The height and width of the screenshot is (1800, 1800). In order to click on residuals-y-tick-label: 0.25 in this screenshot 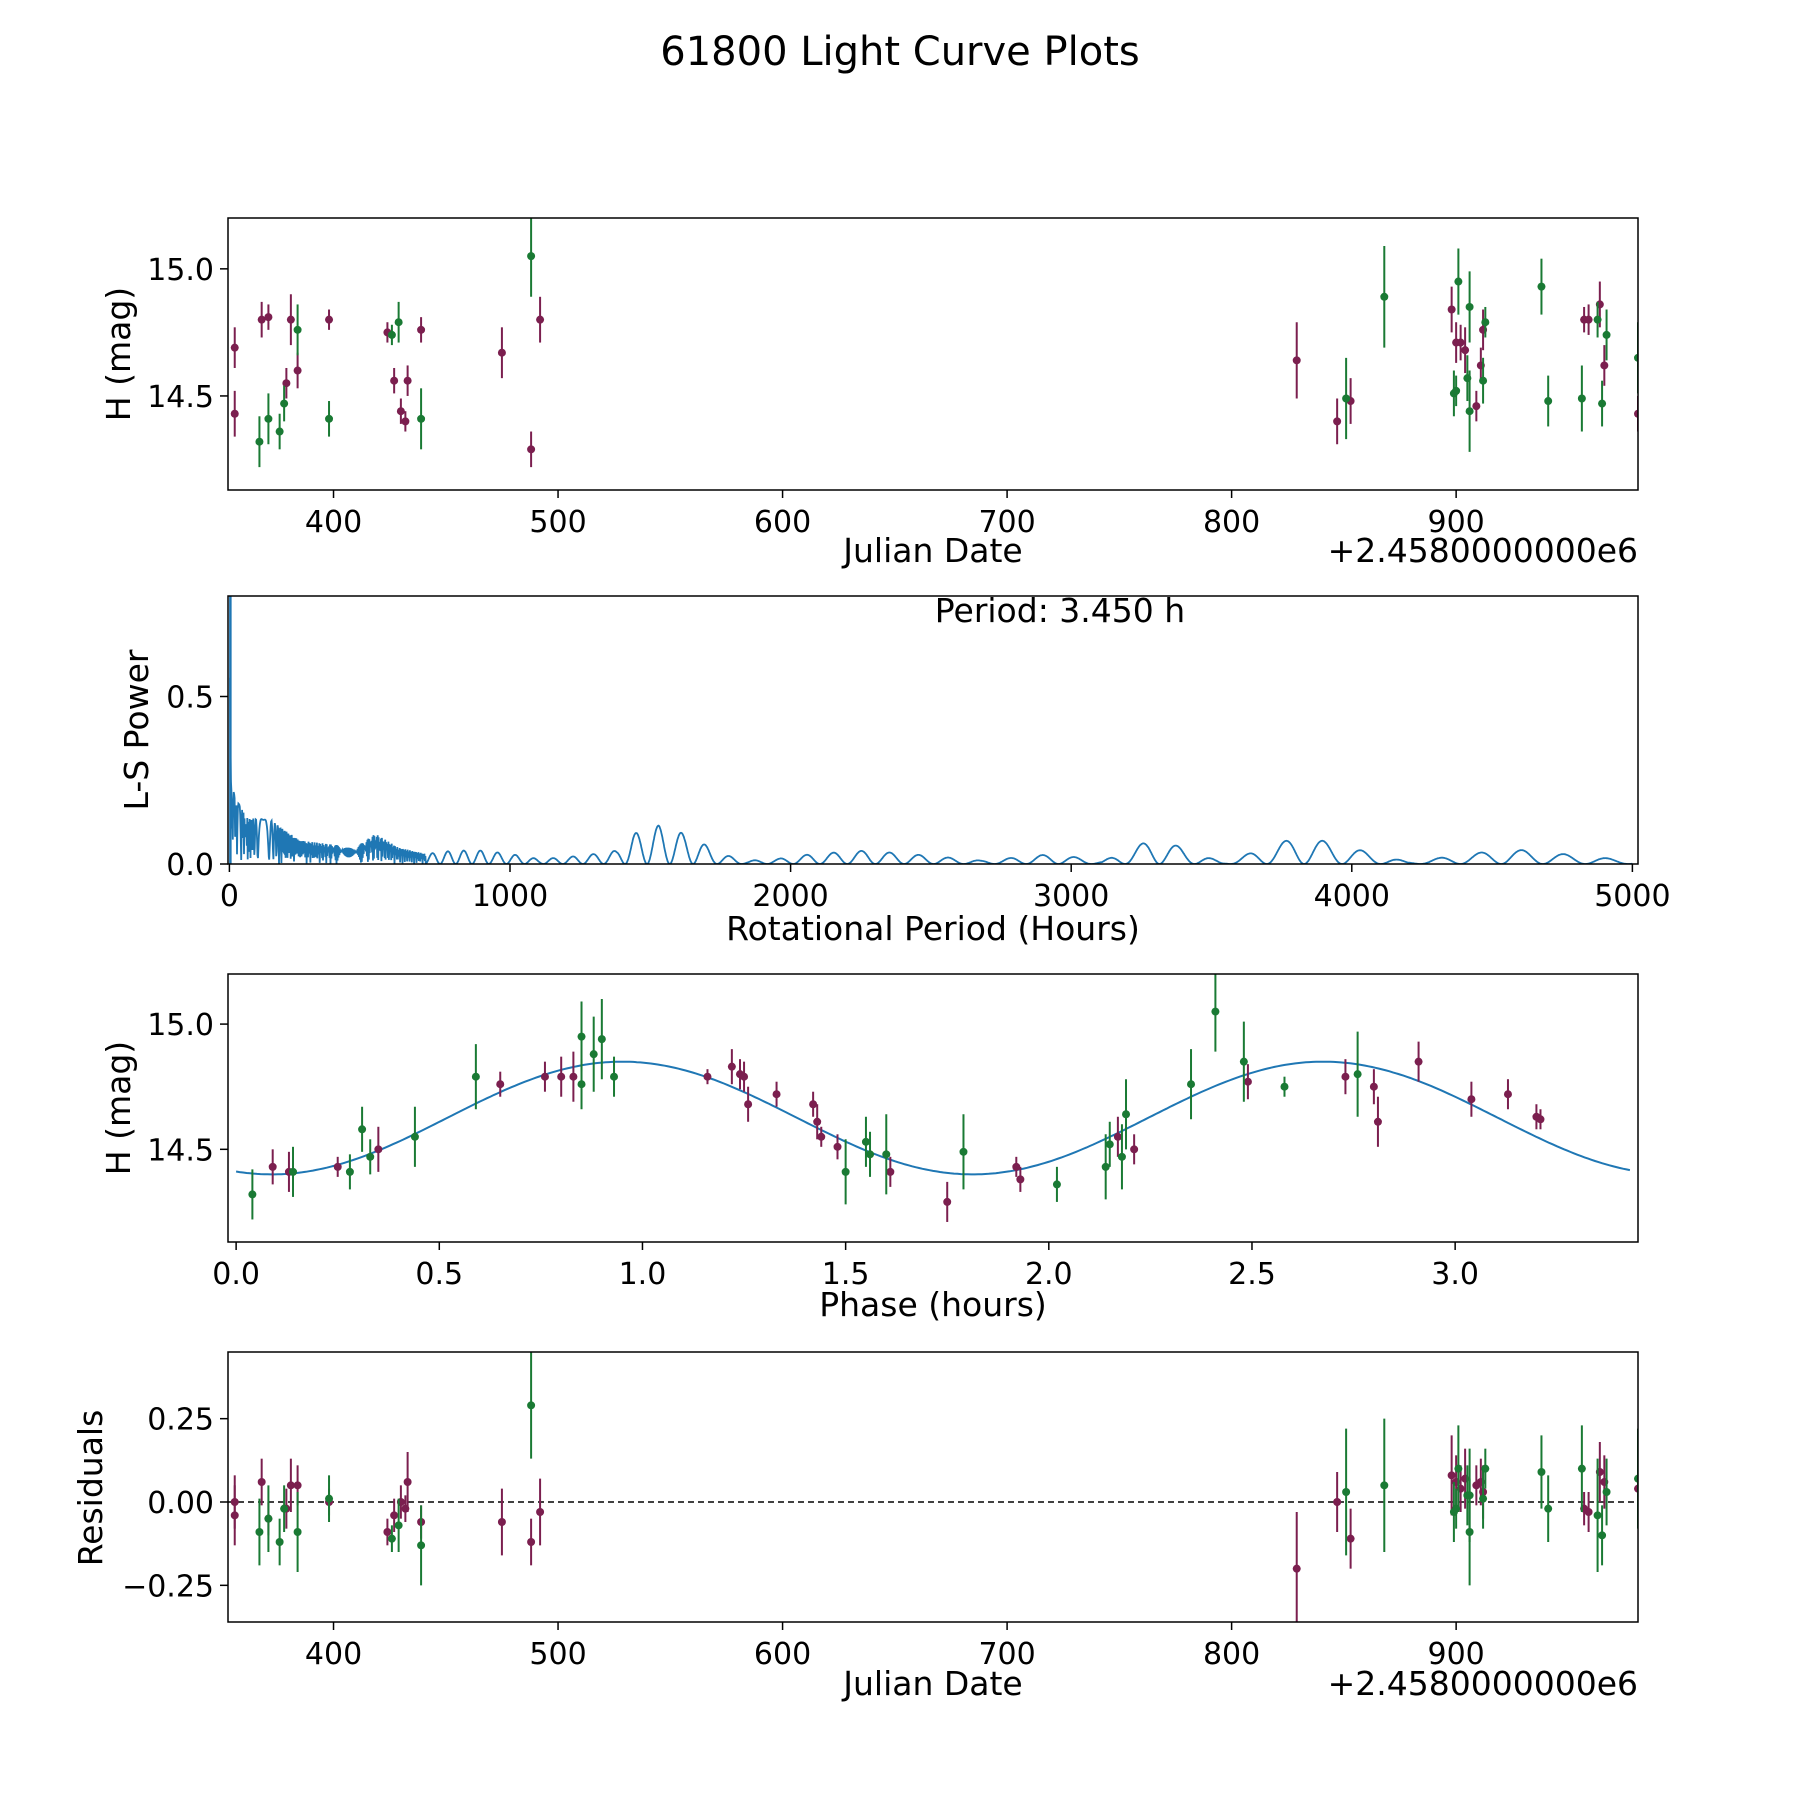, I will do `click(180, 1420)`.